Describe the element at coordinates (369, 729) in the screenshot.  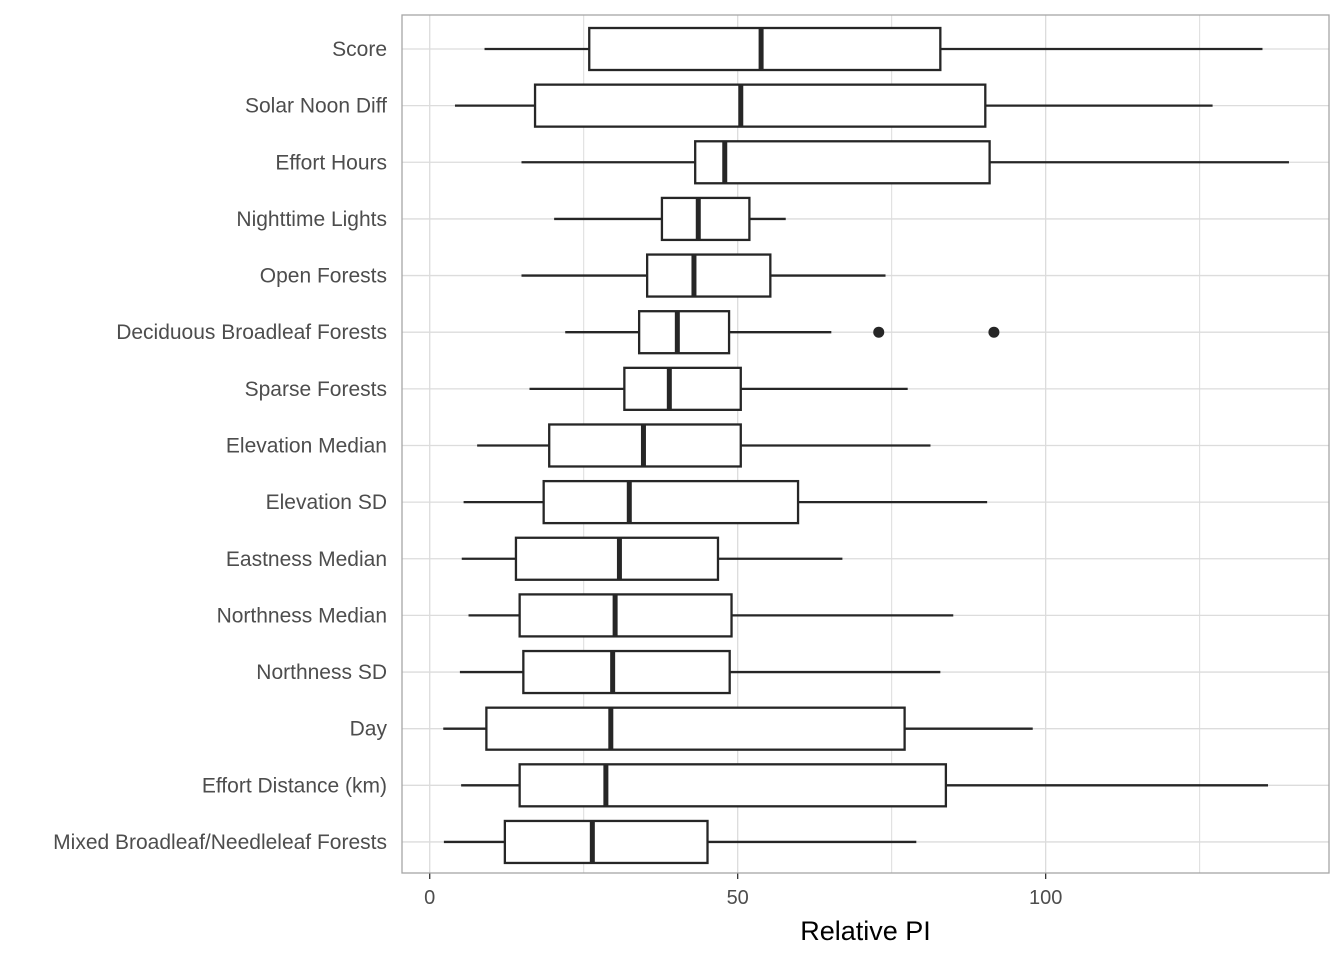
I see `category-label: Day` at that location.